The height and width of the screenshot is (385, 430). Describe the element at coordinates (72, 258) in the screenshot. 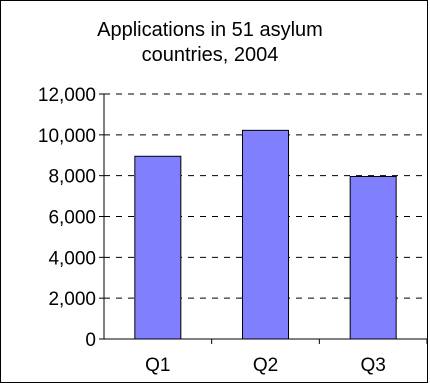

I see `y-tick-label: 4,000` at that location.